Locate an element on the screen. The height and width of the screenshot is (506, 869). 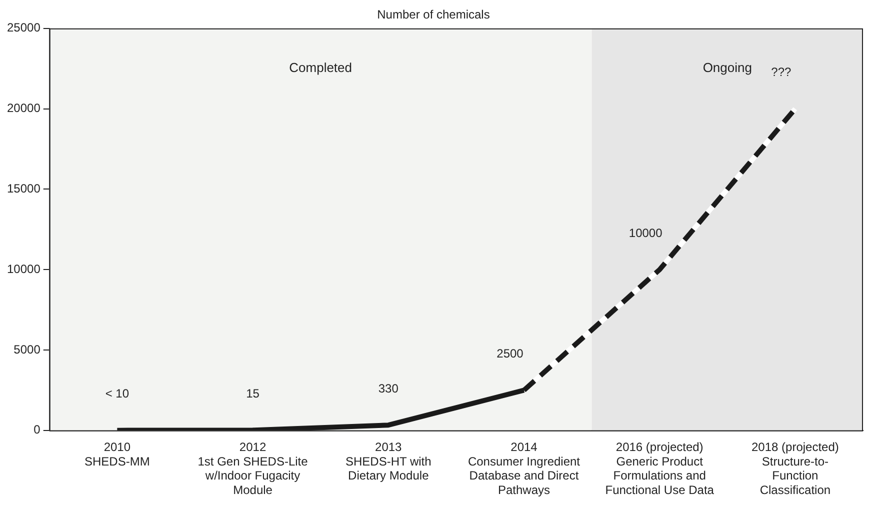
data-label: 10000 is located at coordinates (645, 233).